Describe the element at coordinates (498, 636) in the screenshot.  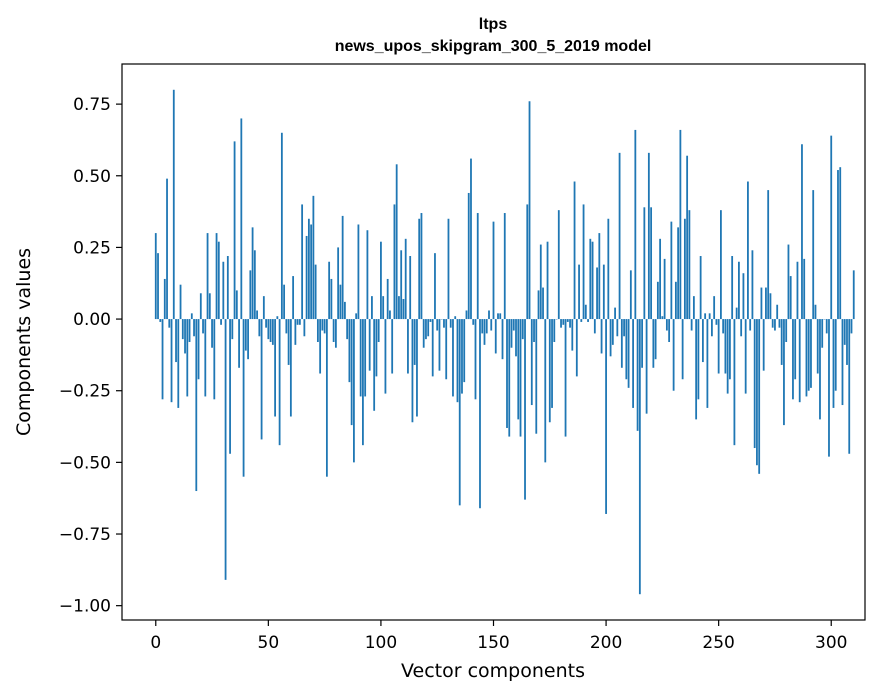
I see `x-axis-ticks: 0 50 100 150 200 250 300` at that location.